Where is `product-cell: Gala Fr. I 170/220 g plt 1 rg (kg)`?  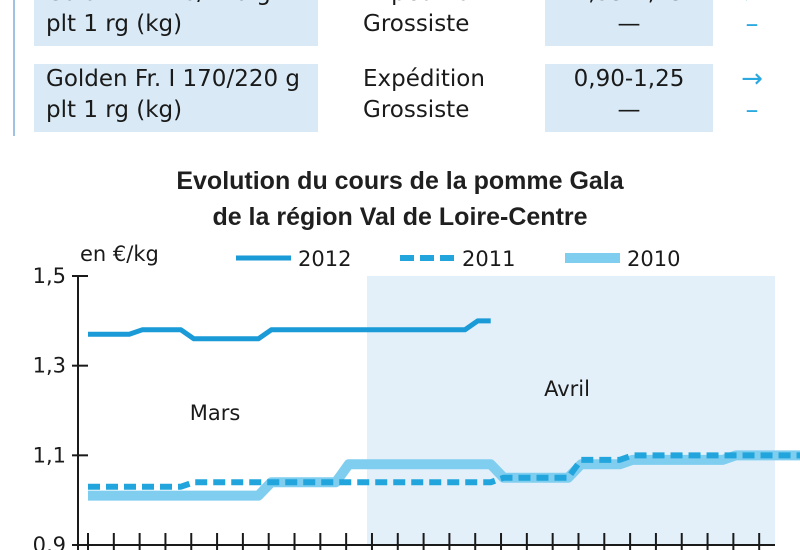
product-cell: Gala Fr. I 170/220 g plt 1 rg (kg) is located at coordinates (176, 23).